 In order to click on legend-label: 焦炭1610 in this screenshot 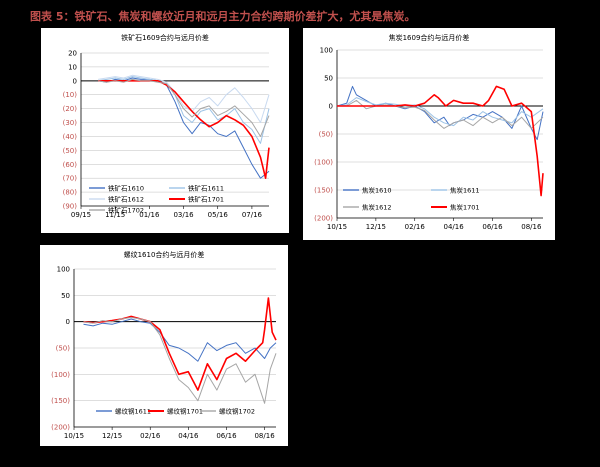, I will do `click(377, 190)`.